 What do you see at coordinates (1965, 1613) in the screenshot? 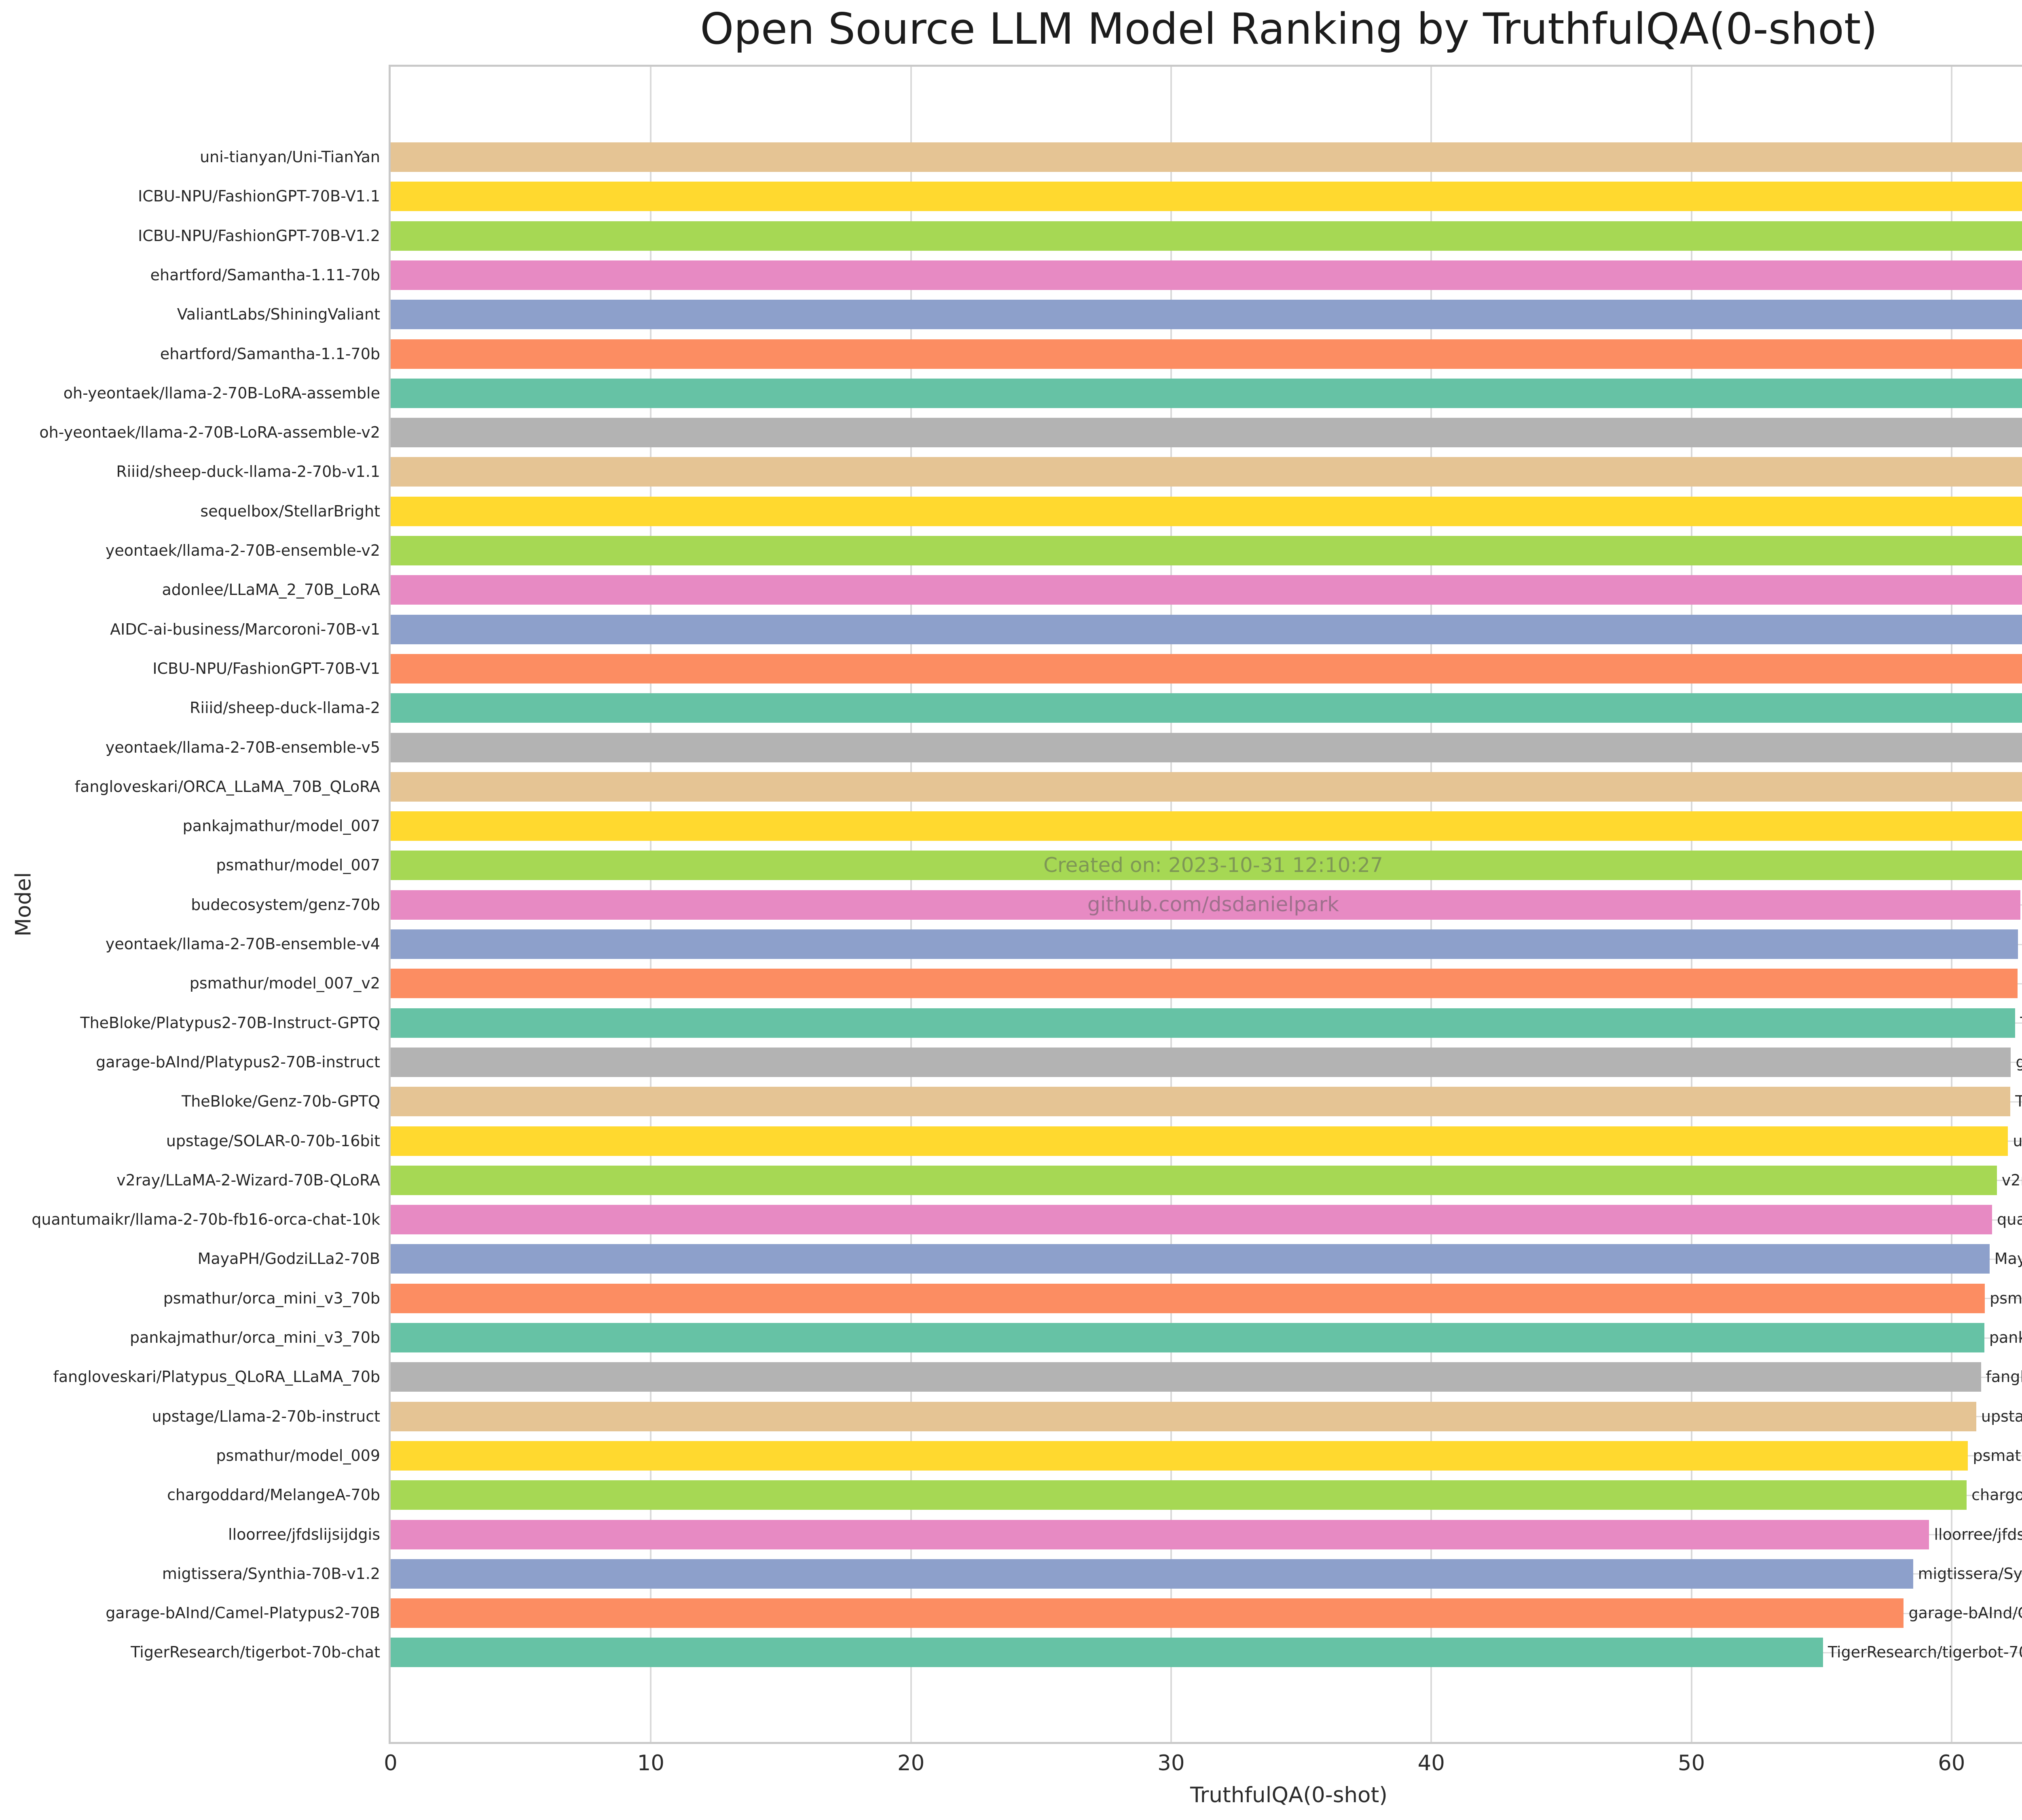
I see `bar-end-label: garage-bAInd/Camel-Platypus2-70B` at bounding box center [1965, 1613].